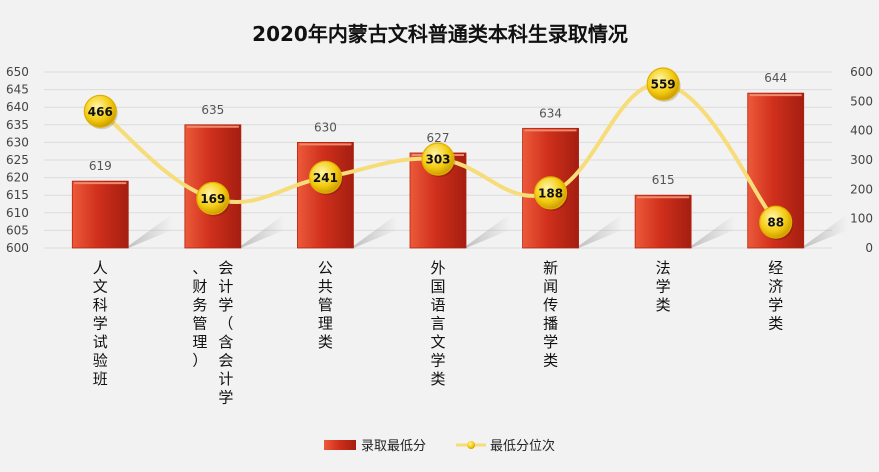 Image resolution: width=879 pixels, height=472 pixels. What do you see at coordinates (663, 286) in the screenshot?
I see `x-category-label: 法学类` at bounding box center [663, 286].